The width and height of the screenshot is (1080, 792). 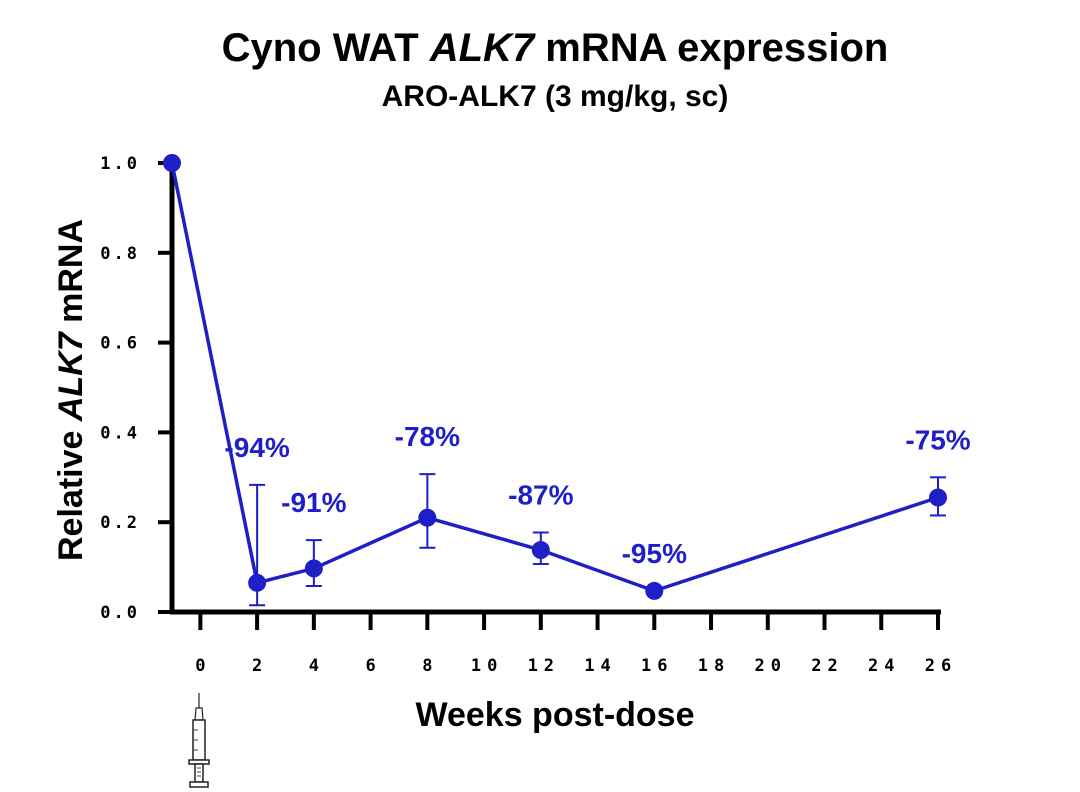 What do you see at coordinates (487, 666) in the screenshot?
I see `x-tick-label: 10` at bounding box center [487, 666].